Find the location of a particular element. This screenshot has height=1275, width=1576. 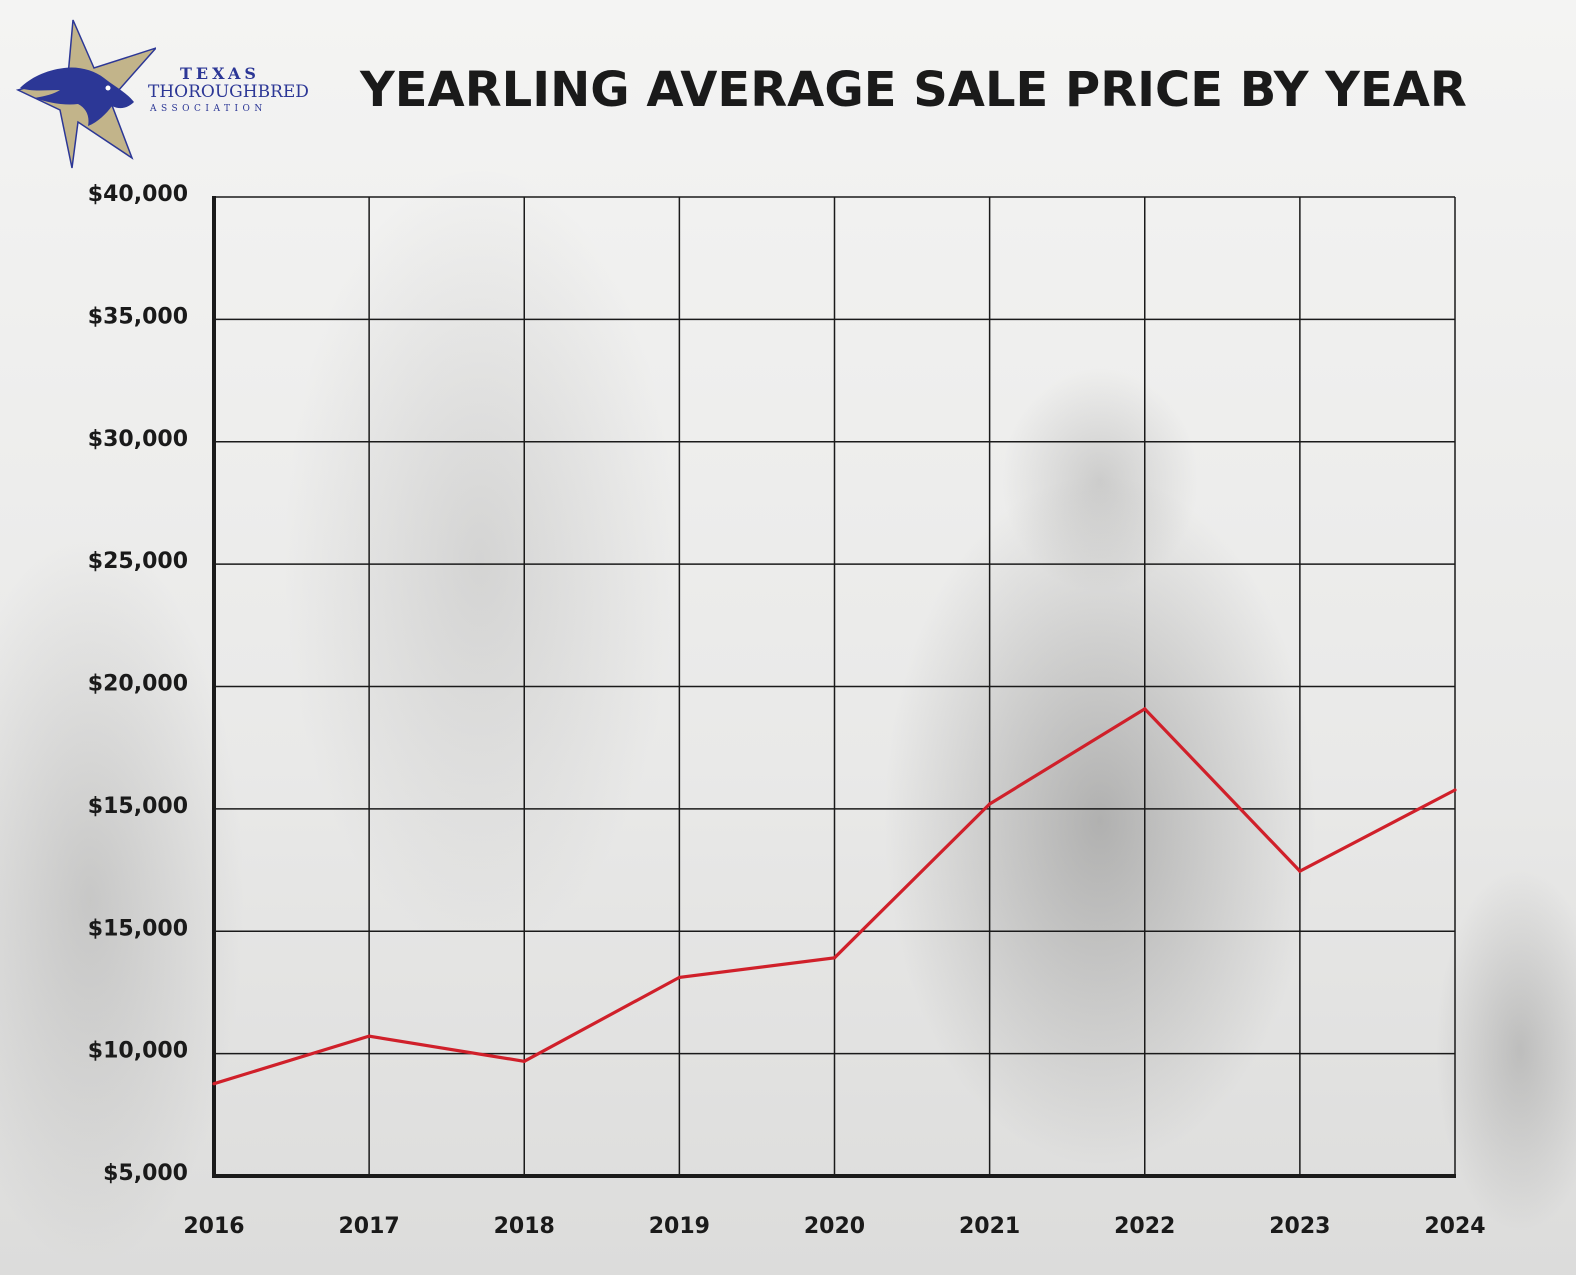

logo-text-association: ASSOCIATION is located at coordinates (208, 109).